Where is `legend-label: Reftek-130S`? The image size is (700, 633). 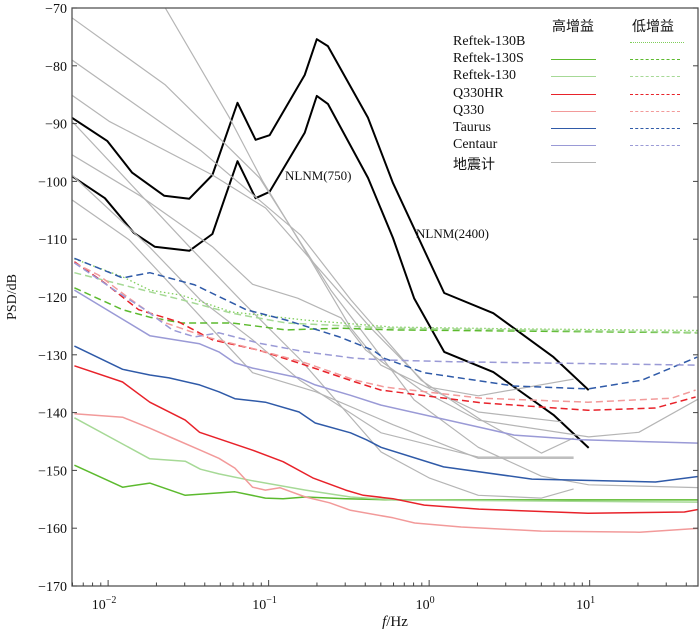
legend-label: Reftek-130S is located at coordinates (488, 59).